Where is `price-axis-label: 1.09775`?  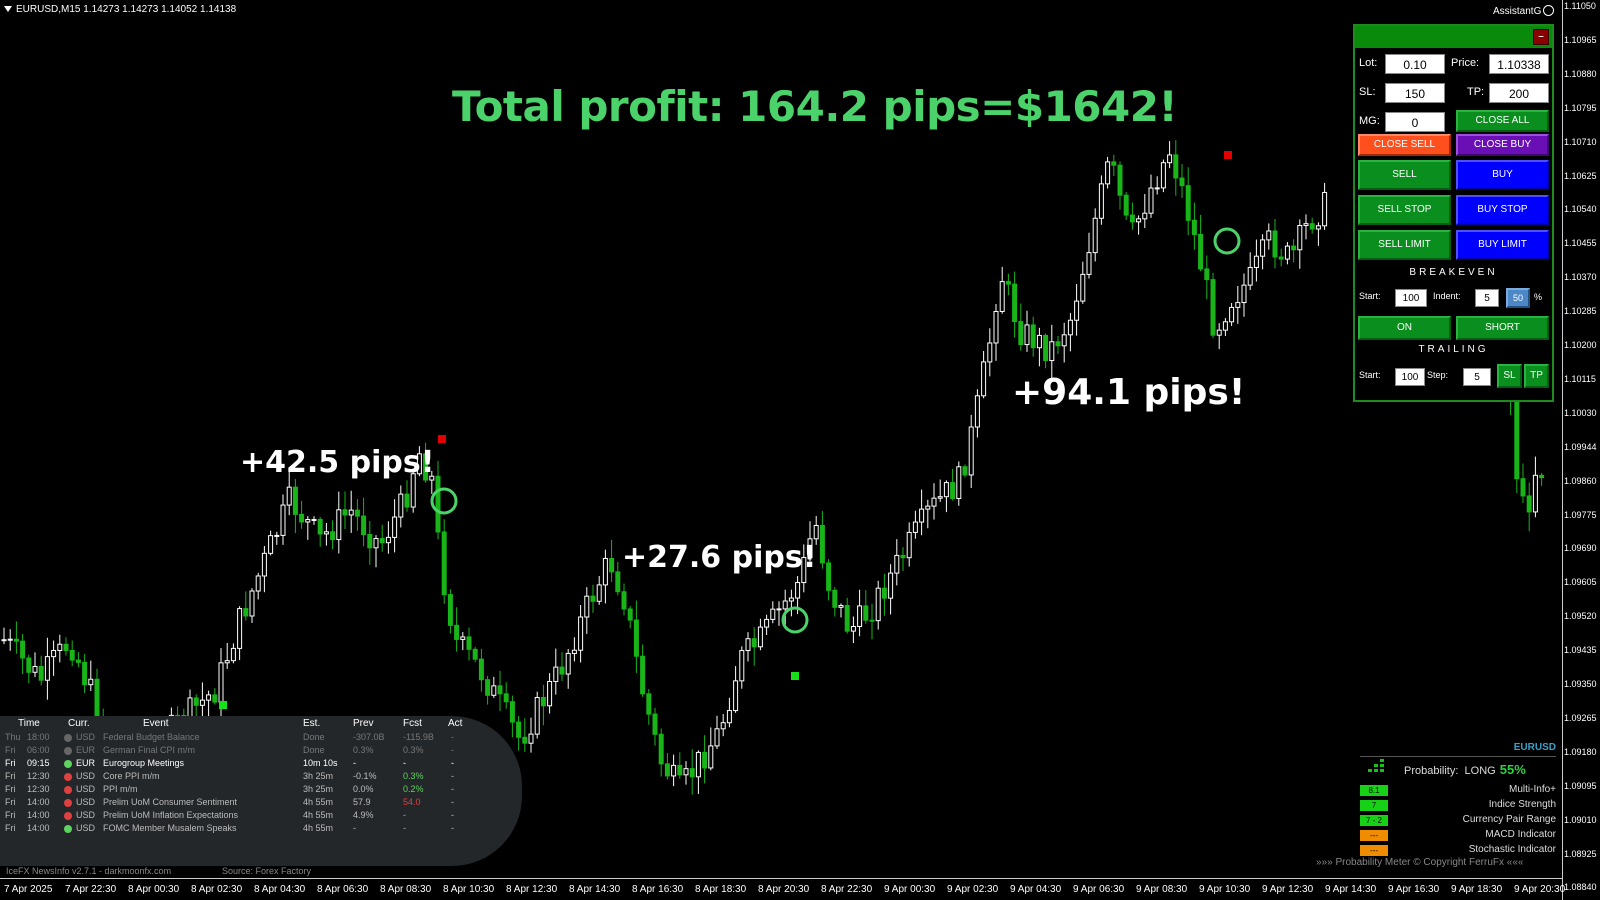 price-axis-label: 1.09775 is located at coordinates (1580, 514).